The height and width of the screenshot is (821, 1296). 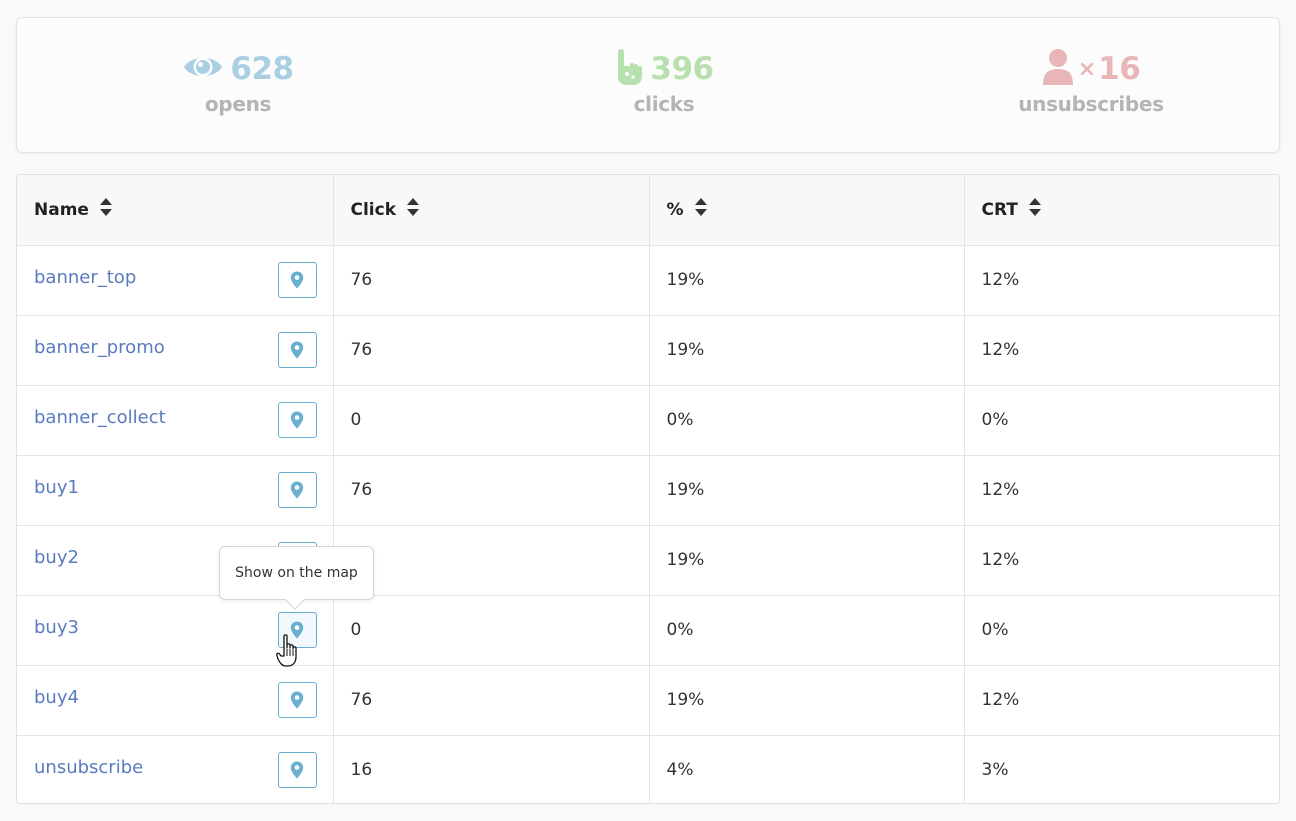 I want to click on table-row: unsubscribe 16 4% 3%, so click(x=648, y=769).